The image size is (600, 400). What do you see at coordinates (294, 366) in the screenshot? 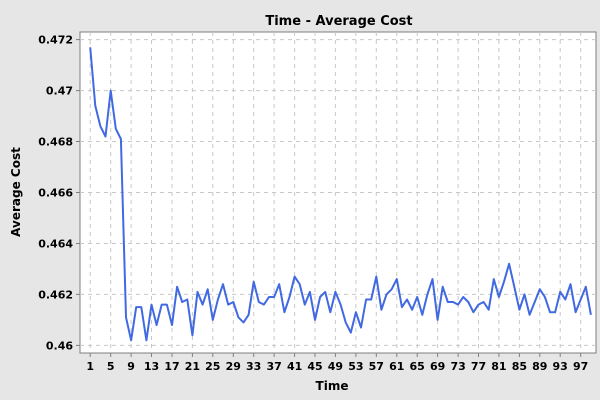
I see `x-tick-label: 41` at bounding box center [294, 366].